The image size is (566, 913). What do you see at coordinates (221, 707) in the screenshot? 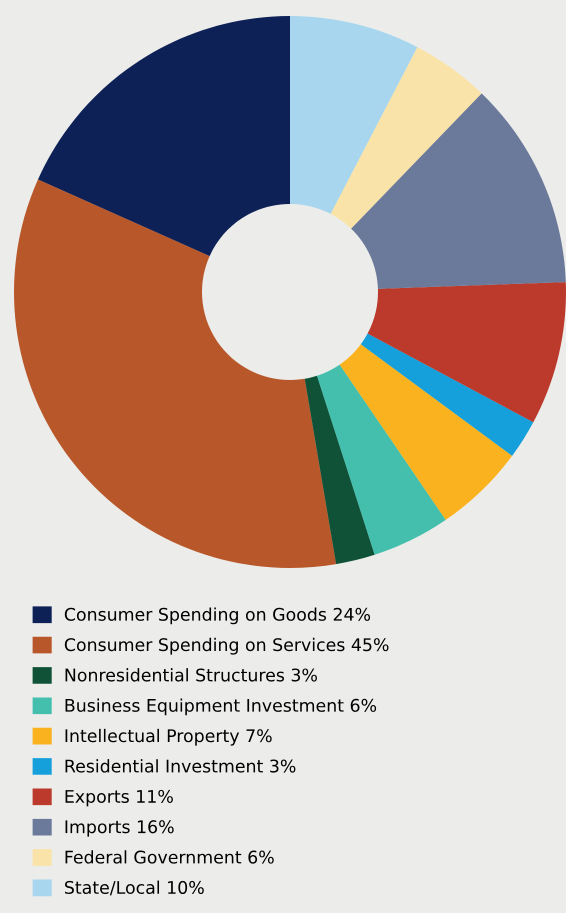
I see `legend-label: Business Equipment Investment 6%` at bounding box center [221, 707].